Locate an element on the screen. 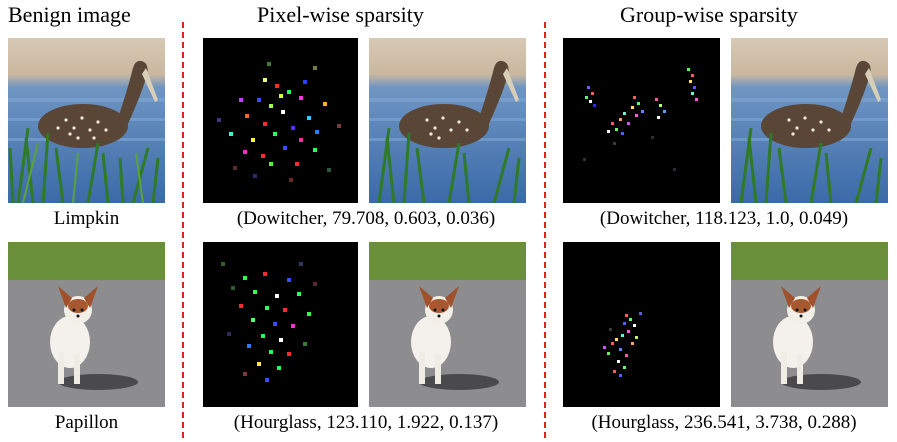  group-perturbation-limpkin is located at coordinates (641, 120).